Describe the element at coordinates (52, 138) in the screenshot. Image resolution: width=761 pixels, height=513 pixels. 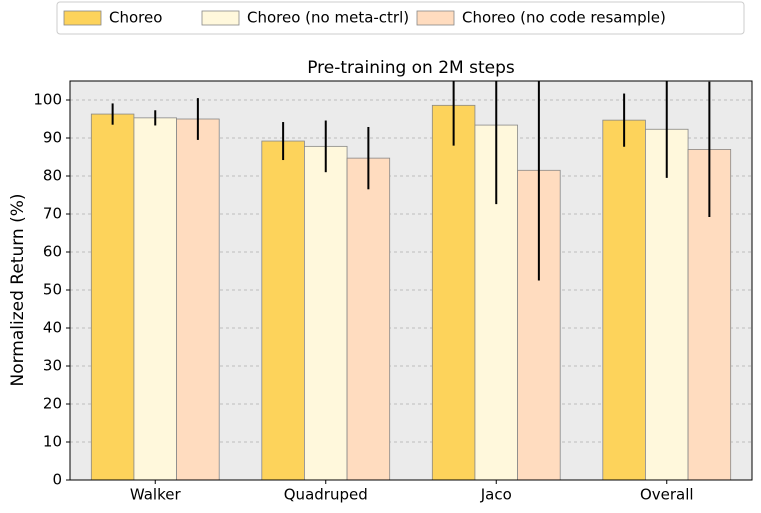
I see `y-tick-label: 90` at that location.